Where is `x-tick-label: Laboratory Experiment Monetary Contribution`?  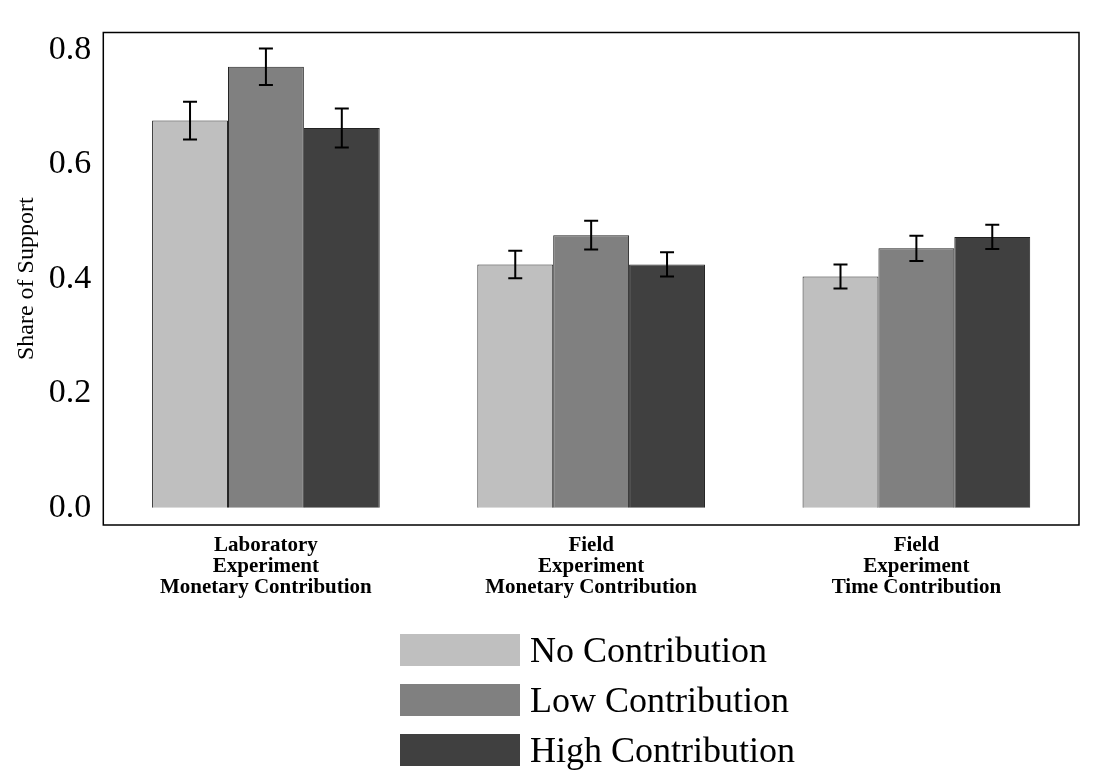 x-tick-label: Laboratory Experiment Monetary Contribution is located at coordinates (266, 564).